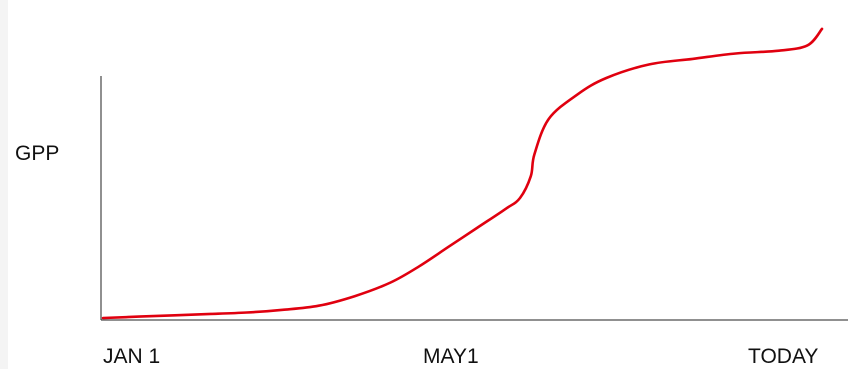 Image resolution: width=849 pixels, height=369 pixels. I want to click on x-tick-label: TODAY, so click(783, 356).